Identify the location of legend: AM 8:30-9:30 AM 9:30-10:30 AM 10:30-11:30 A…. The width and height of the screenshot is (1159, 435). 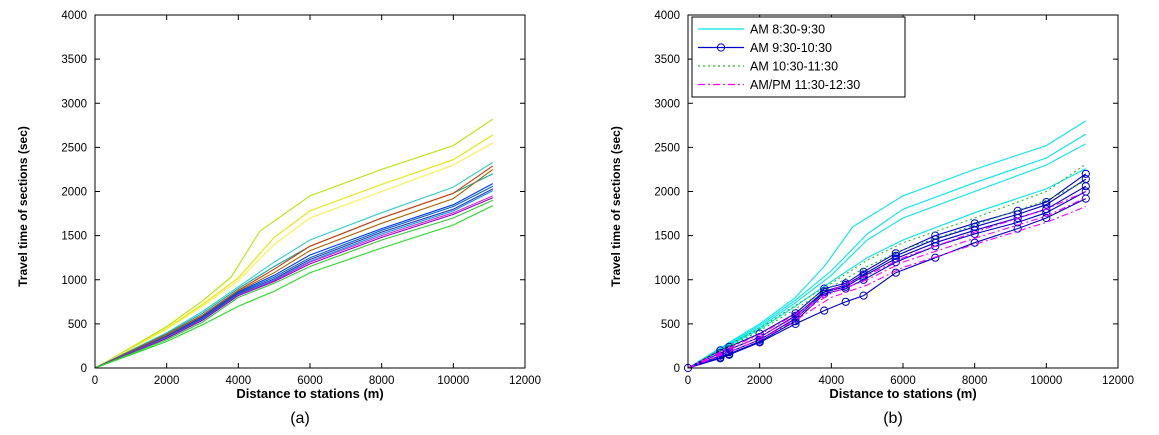
(798, 57).